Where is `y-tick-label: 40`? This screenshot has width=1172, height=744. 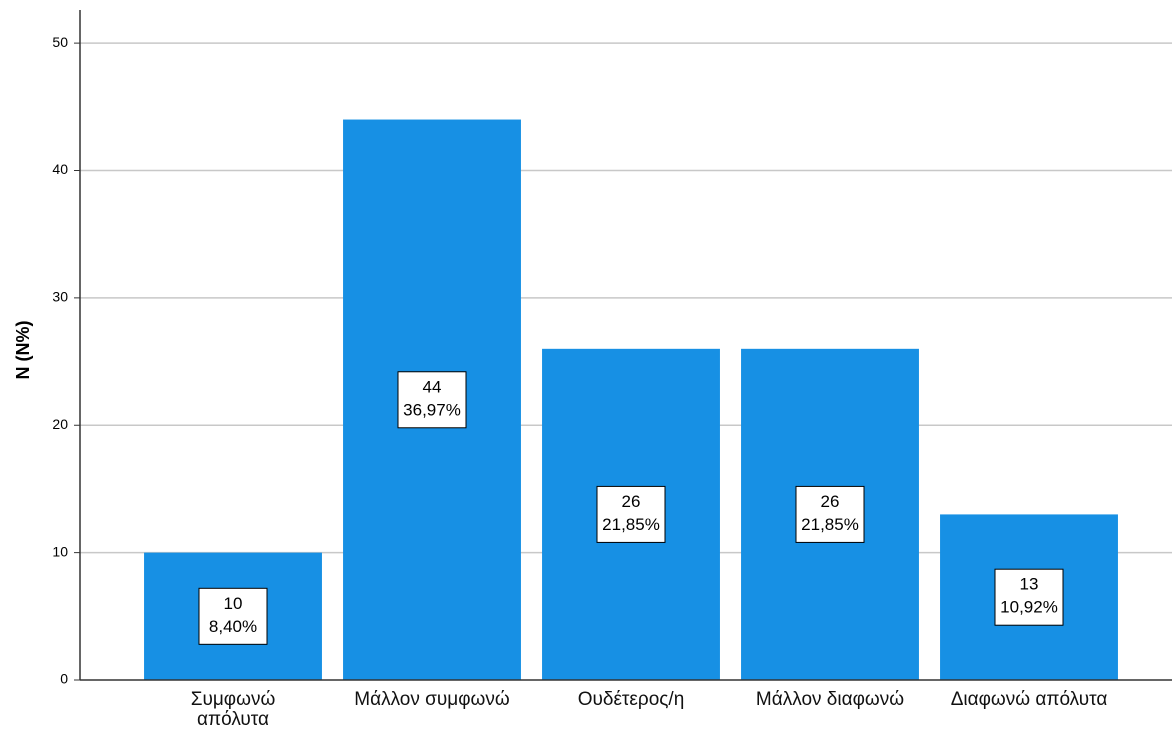
y-tick-label: 40 is located at coordinates (60, 169).